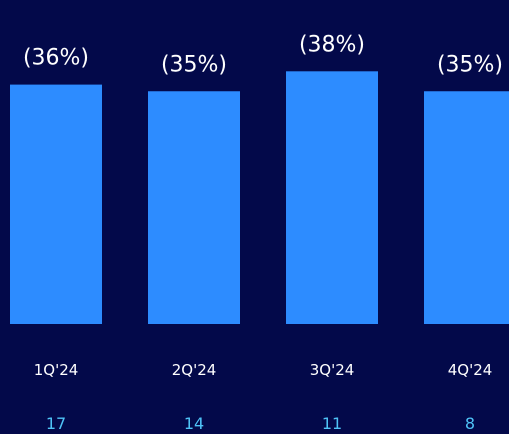 The width and height of the screenshot is (509, 434). I want to click on data-label-1: (36%), so click(56, 58).